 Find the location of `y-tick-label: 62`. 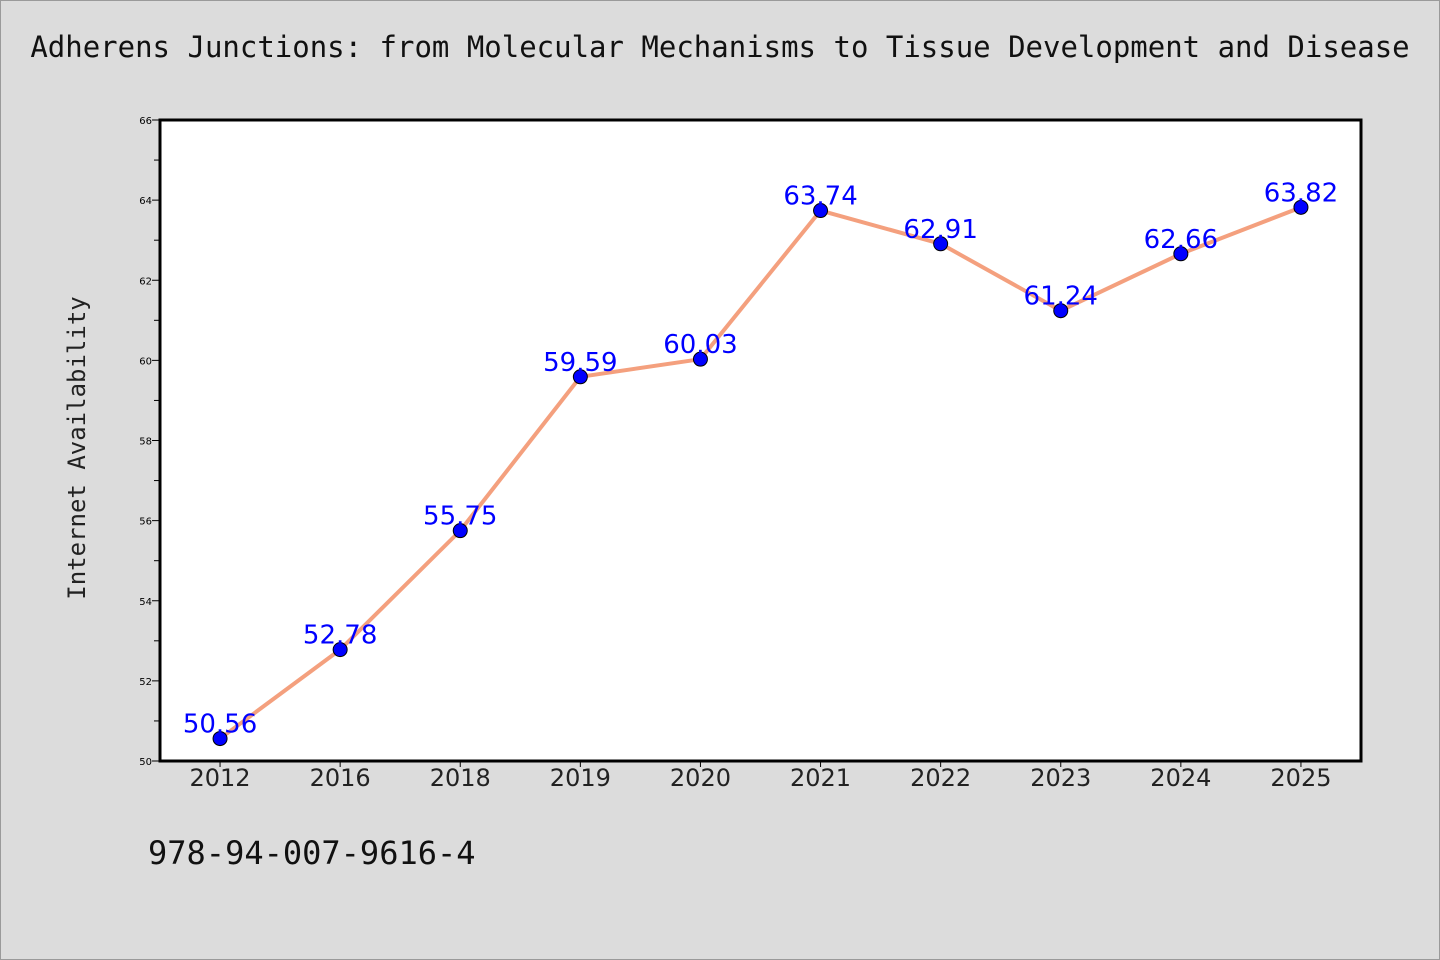

y-tick-label: 62 is located at coordinates (145, 281).